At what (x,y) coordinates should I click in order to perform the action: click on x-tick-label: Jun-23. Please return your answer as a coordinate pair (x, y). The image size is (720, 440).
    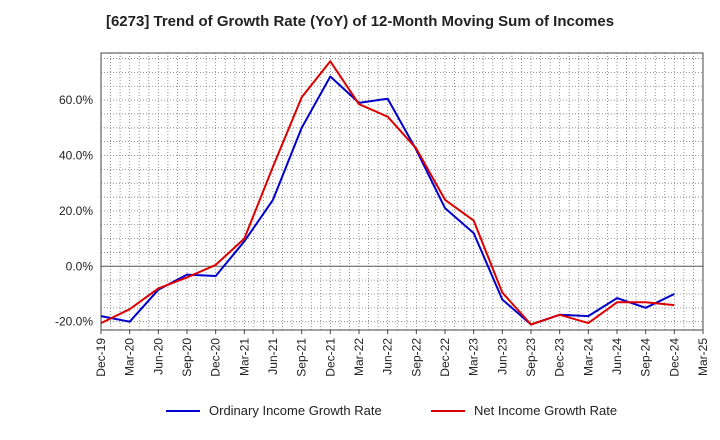
    Looking at the image, I should click on (502, 356).